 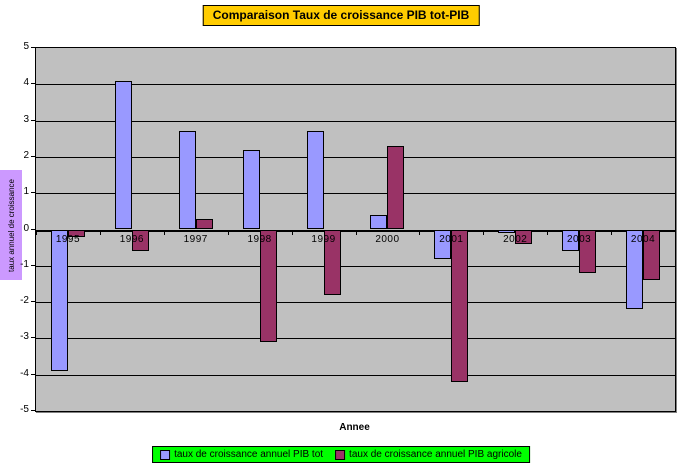 I want to click on legend-label-pib-agricole: taux de croissance annuel PIB agricole, so click(x=435, y=454).